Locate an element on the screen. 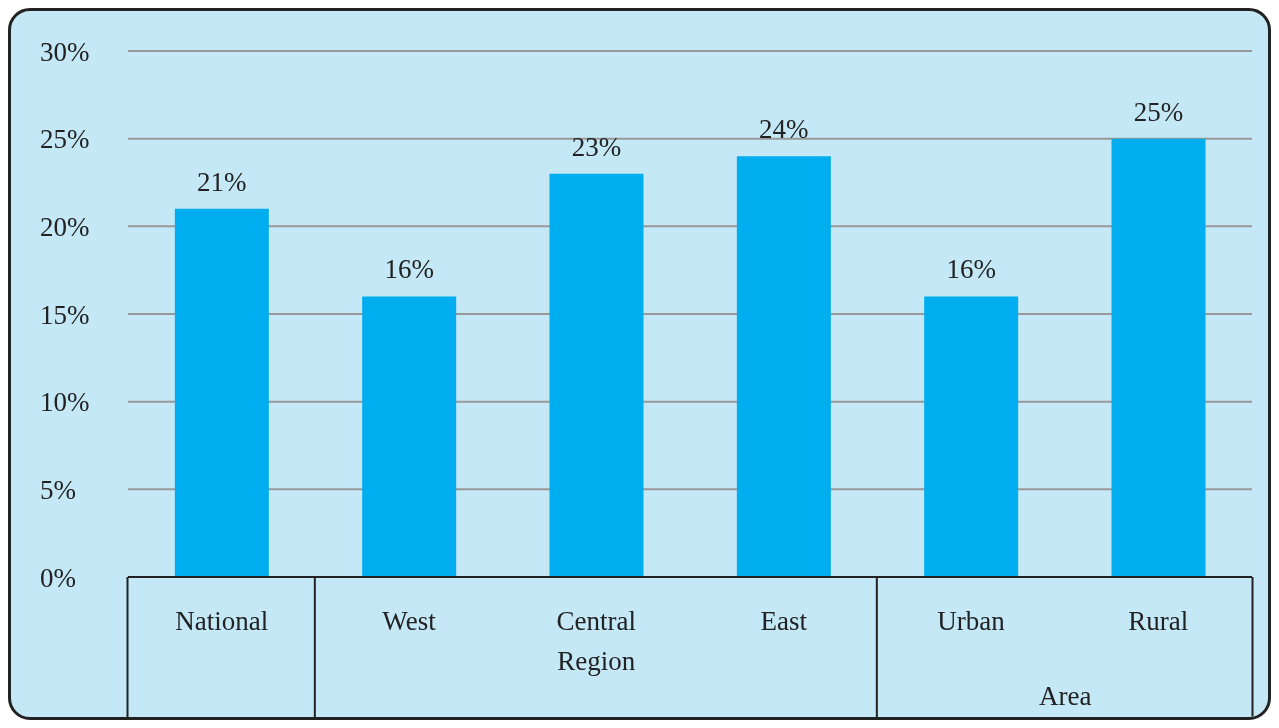 The height and width of the screenshot is (728, 1279). text: Region is located at coordinates (596, 661).